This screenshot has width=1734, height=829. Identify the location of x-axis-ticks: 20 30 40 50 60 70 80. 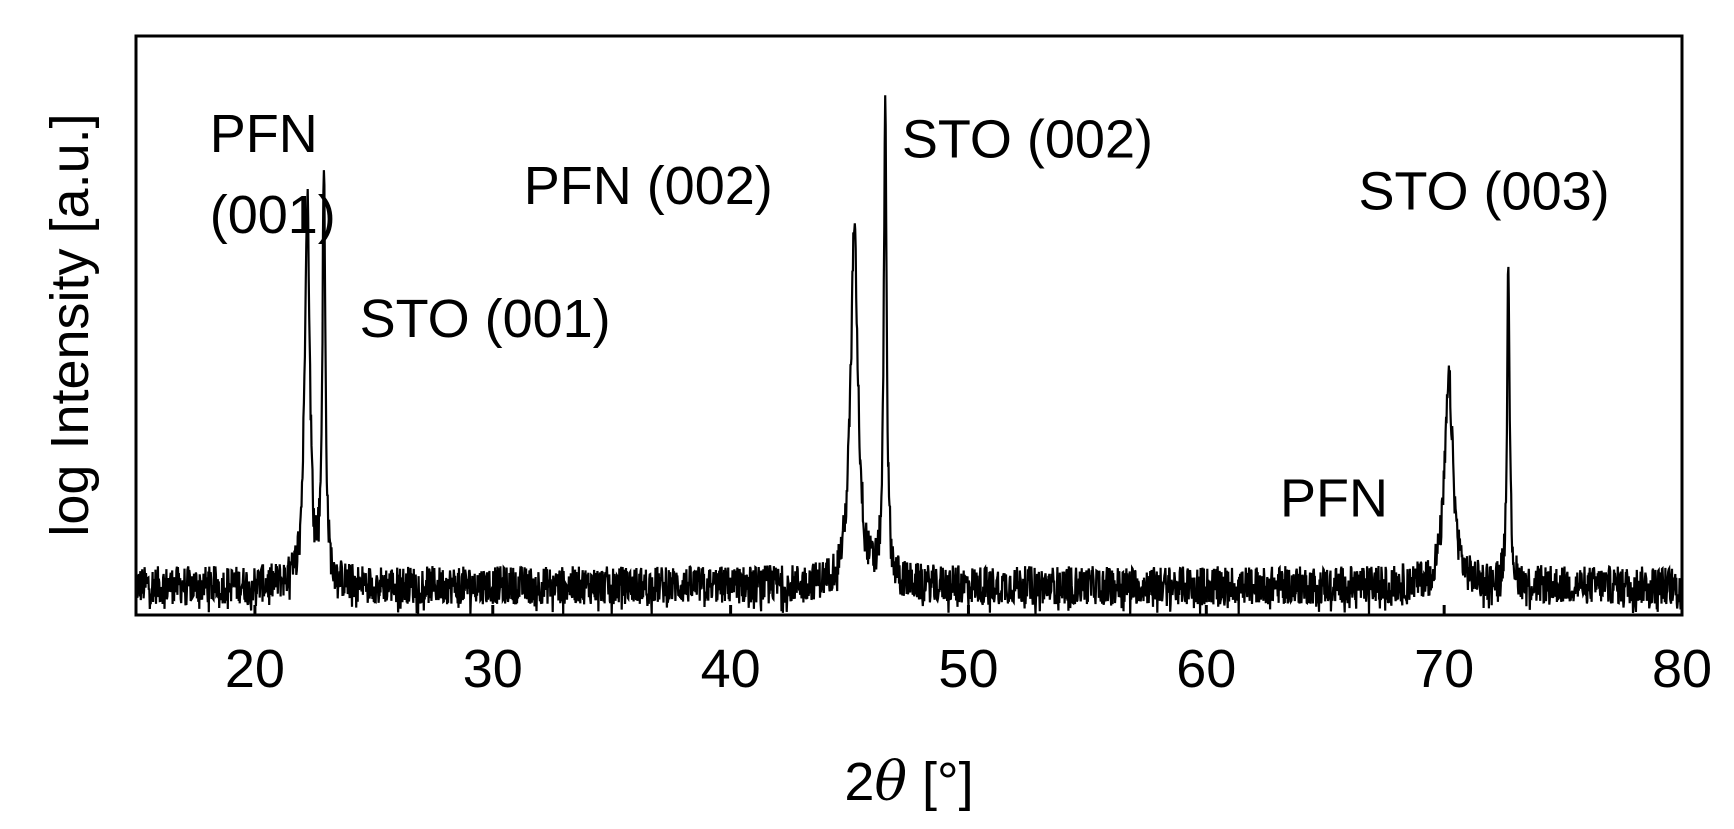
(968, 652).